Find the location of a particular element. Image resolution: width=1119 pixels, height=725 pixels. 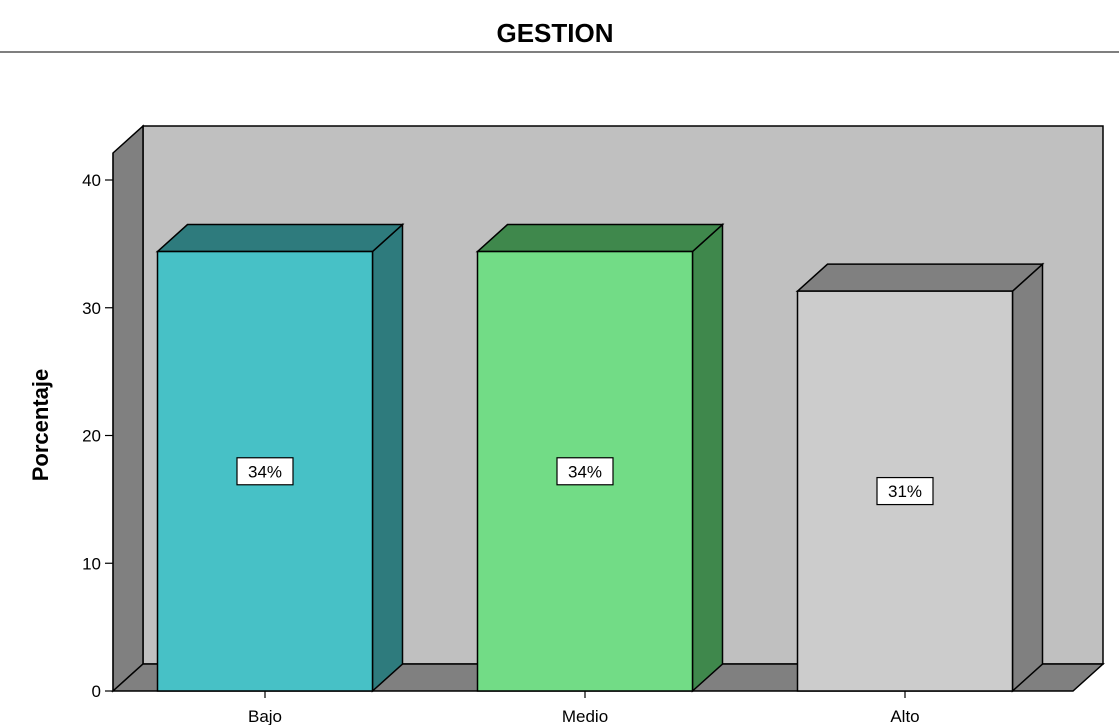

x-axis-labels: Bajo Medio Alto is located at coordinates (584, 708).